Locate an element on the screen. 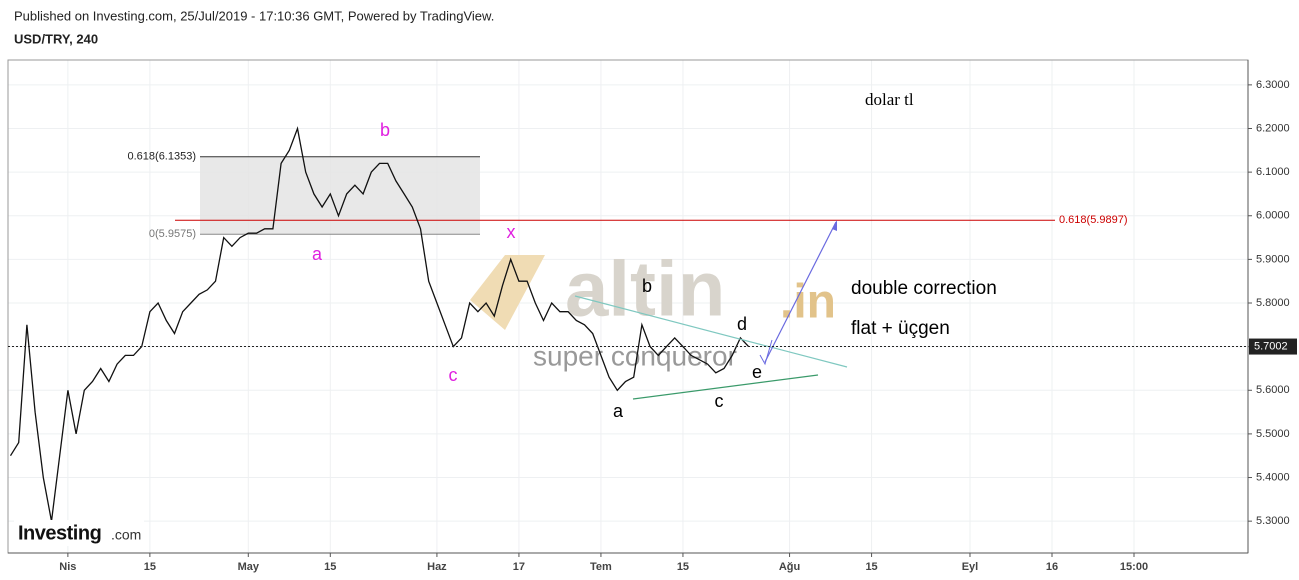 This screenshot has height=580, width=1299. watermark-in: .in is located at coordinates (808, 302).